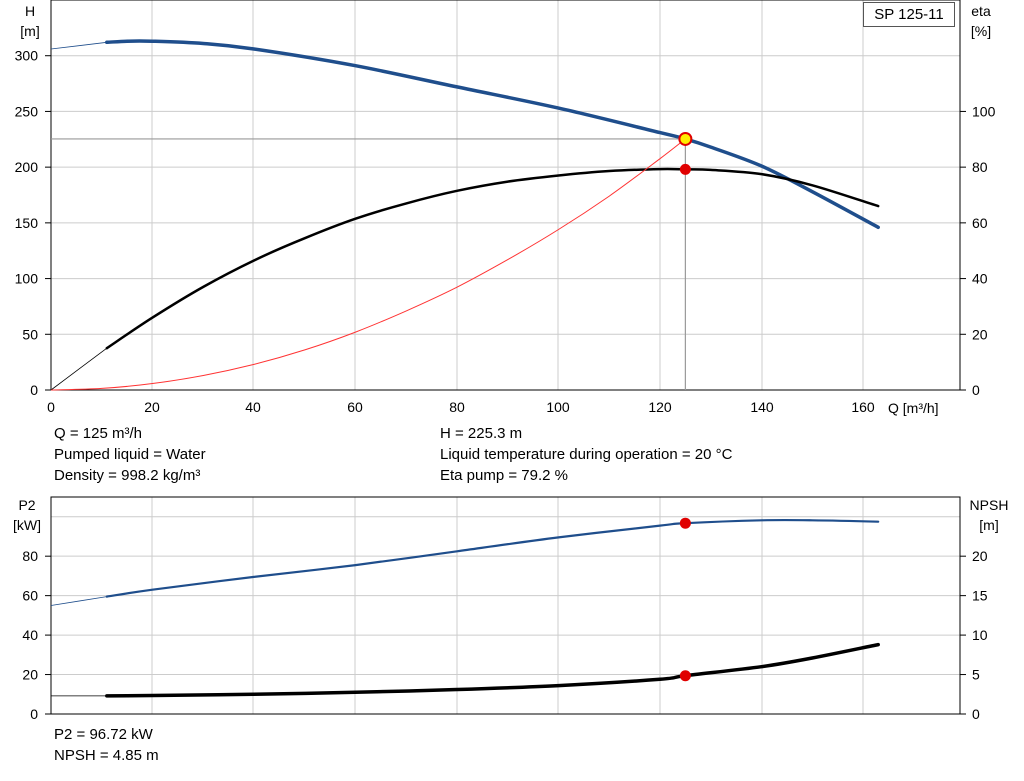 The height and width of the screenshot is (781, 1024). Describe the element at coordinates (980, 556) in the screenshot. I see `bottom-right-tick-label: 20` at that location.